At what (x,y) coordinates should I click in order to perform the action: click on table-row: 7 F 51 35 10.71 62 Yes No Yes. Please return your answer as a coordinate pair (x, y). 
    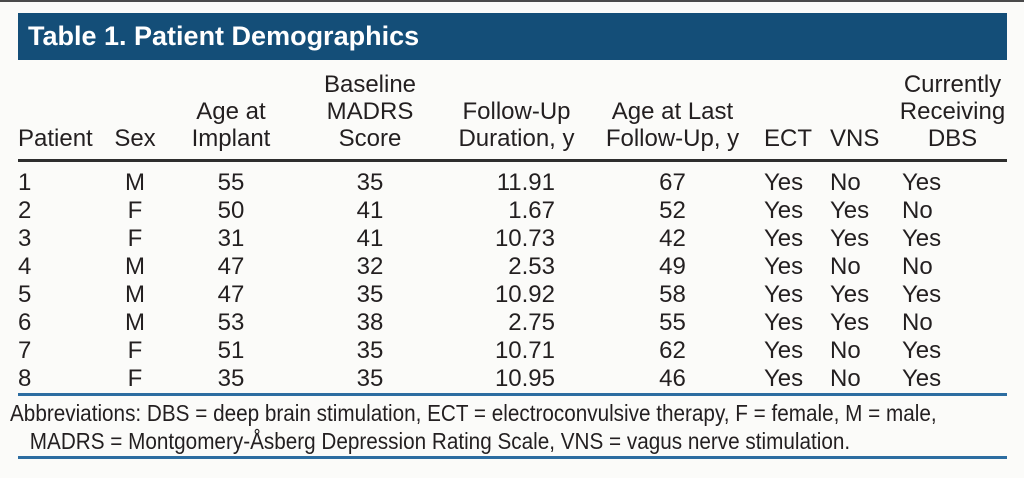
    Looking at the image, I should click on (512, 351).